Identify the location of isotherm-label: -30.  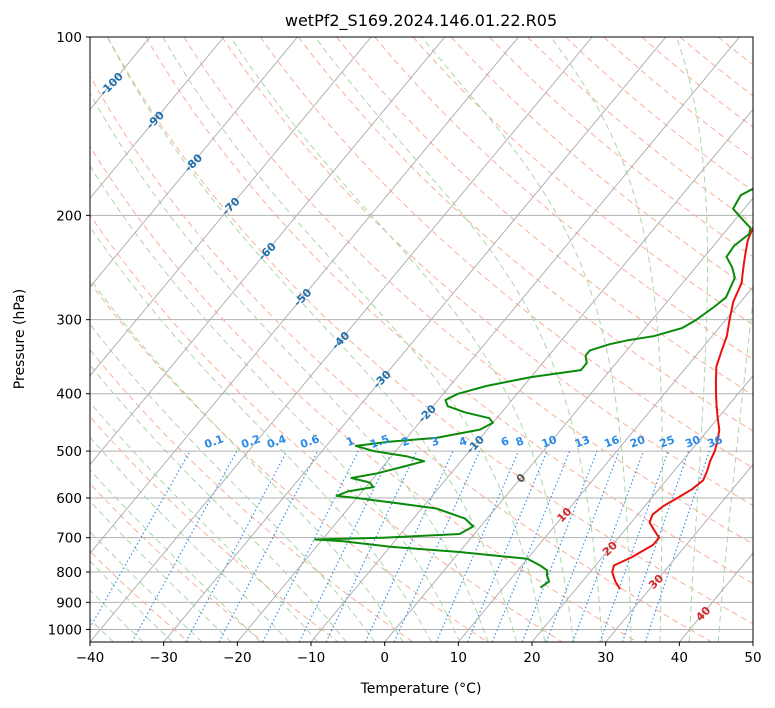
(382, 379).